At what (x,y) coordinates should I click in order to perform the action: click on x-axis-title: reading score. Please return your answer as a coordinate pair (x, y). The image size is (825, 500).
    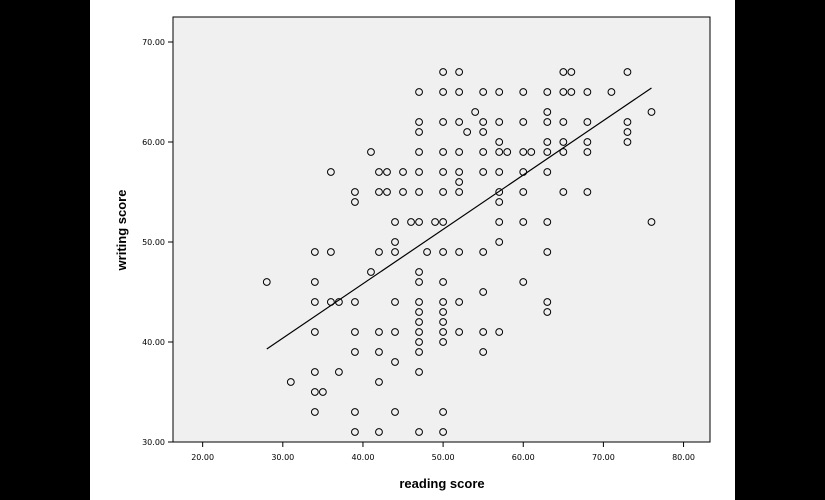
    Looking at the image, I should click on (441, 483).